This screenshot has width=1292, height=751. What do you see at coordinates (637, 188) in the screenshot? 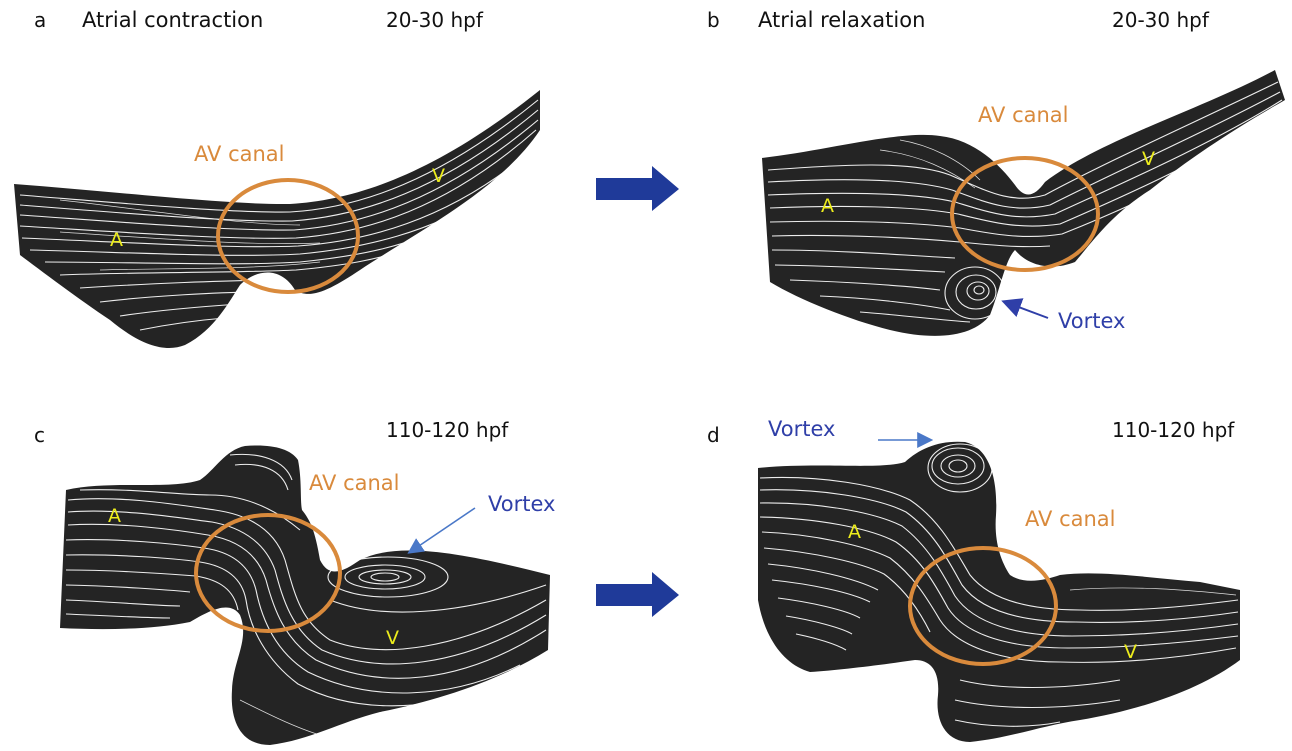
I see `transition-arrow-top` at bounding box center [637, 188].